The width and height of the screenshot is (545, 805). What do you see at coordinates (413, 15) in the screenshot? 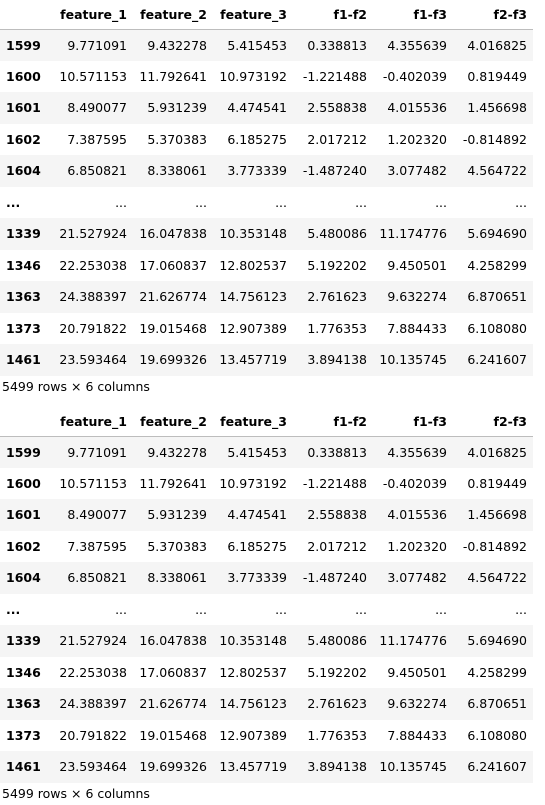
I see `column-header: f1-f3` at bounding box center [413, 15].